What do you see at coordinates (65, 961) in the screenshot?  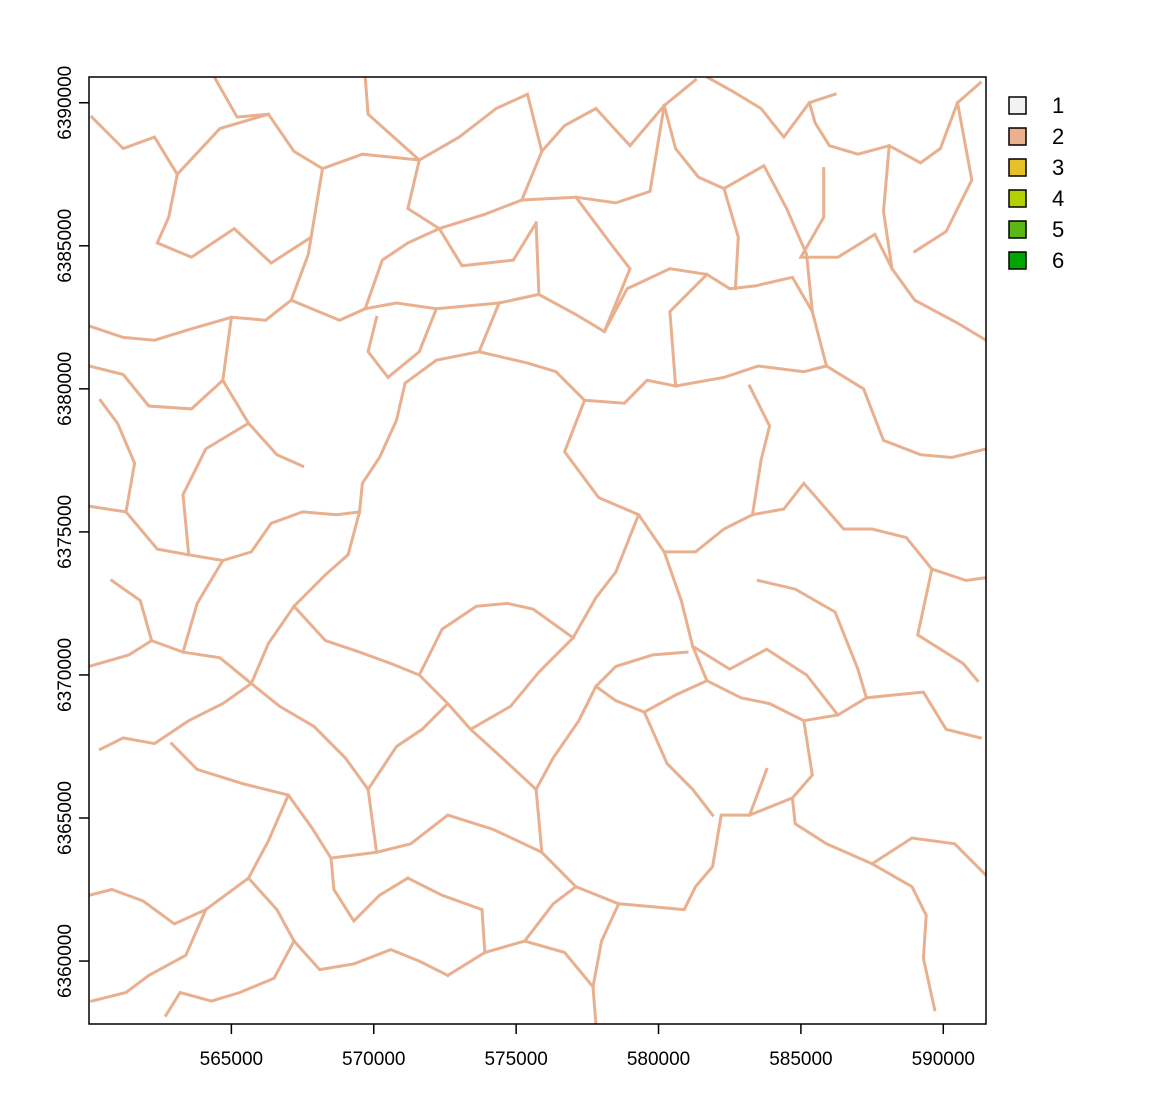 I see `y-tick-label: 6360000` at bounding box center [65, 961].